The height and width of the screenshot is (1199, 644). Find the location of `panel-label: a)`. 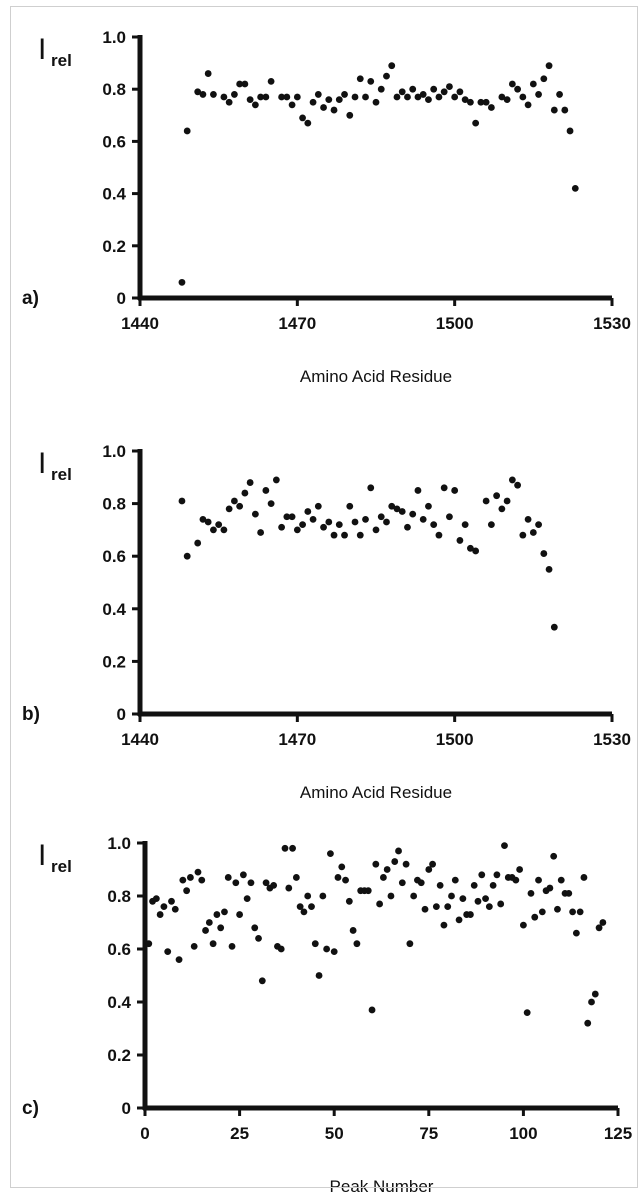

panel-label: a) is located at coordinates (30, 298).